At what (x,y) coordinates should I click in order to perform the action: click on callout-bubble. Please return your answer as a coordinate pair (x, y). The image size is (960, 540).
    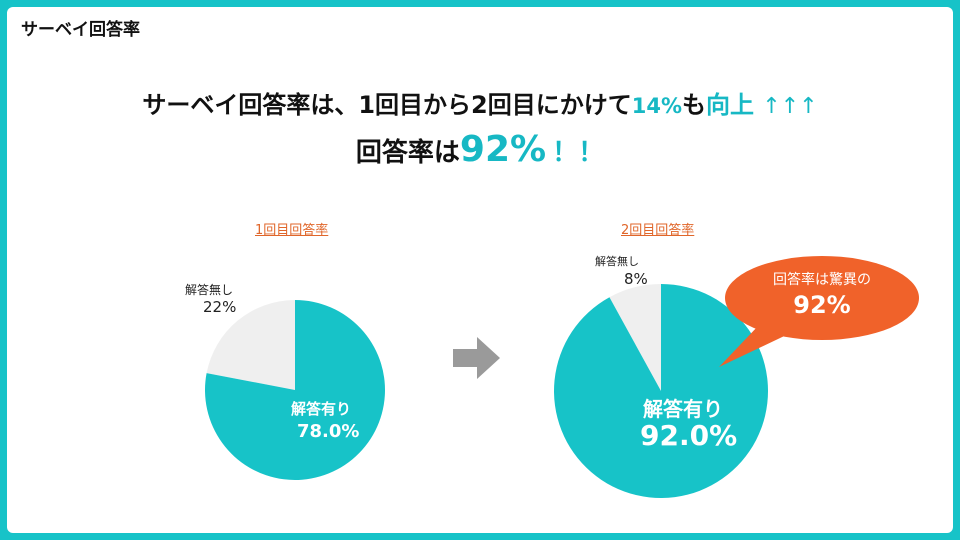
    Looking at the image, I should click on (819, 311).